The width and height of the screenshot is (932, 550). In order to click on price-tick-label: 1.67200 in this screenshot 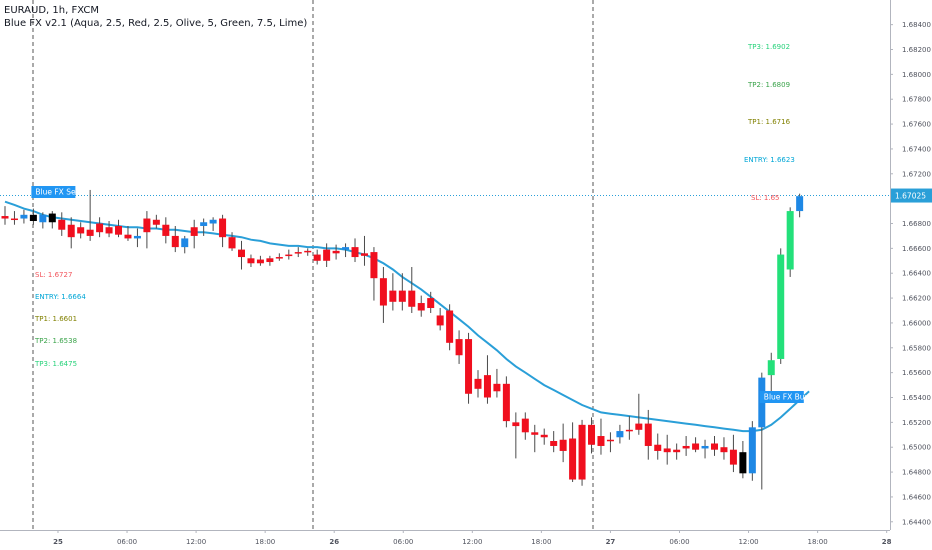, I will do `click(916, 174)`.